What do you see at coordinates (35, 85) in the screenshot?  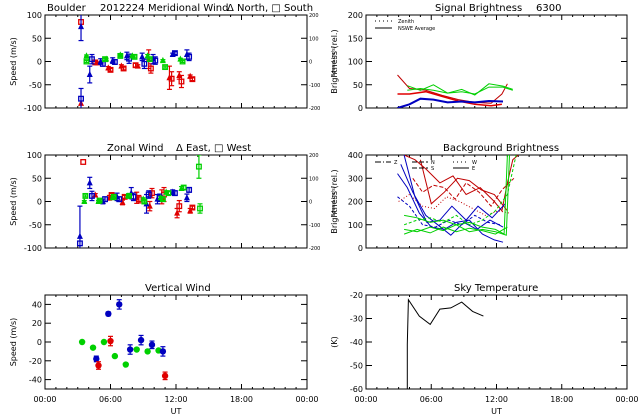 I see `meridional-ytick-label: -50` at bounding box center [35, 85].